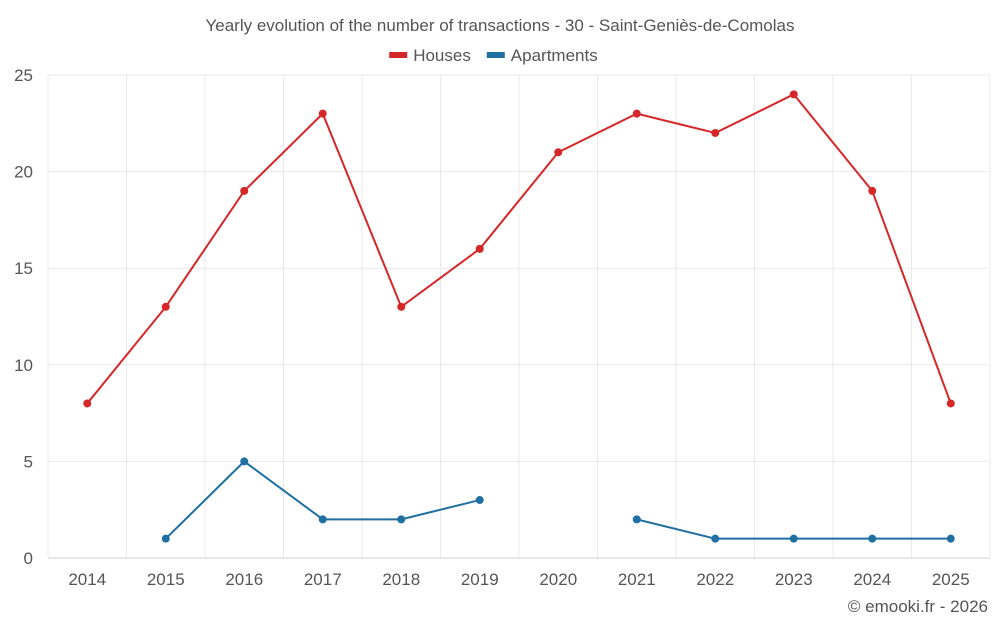 The height and width of the screenshot is (625, 1000). Describe the element at coordinates (322, 500) in the screenshot. I see `series-line-apartments` at that location.